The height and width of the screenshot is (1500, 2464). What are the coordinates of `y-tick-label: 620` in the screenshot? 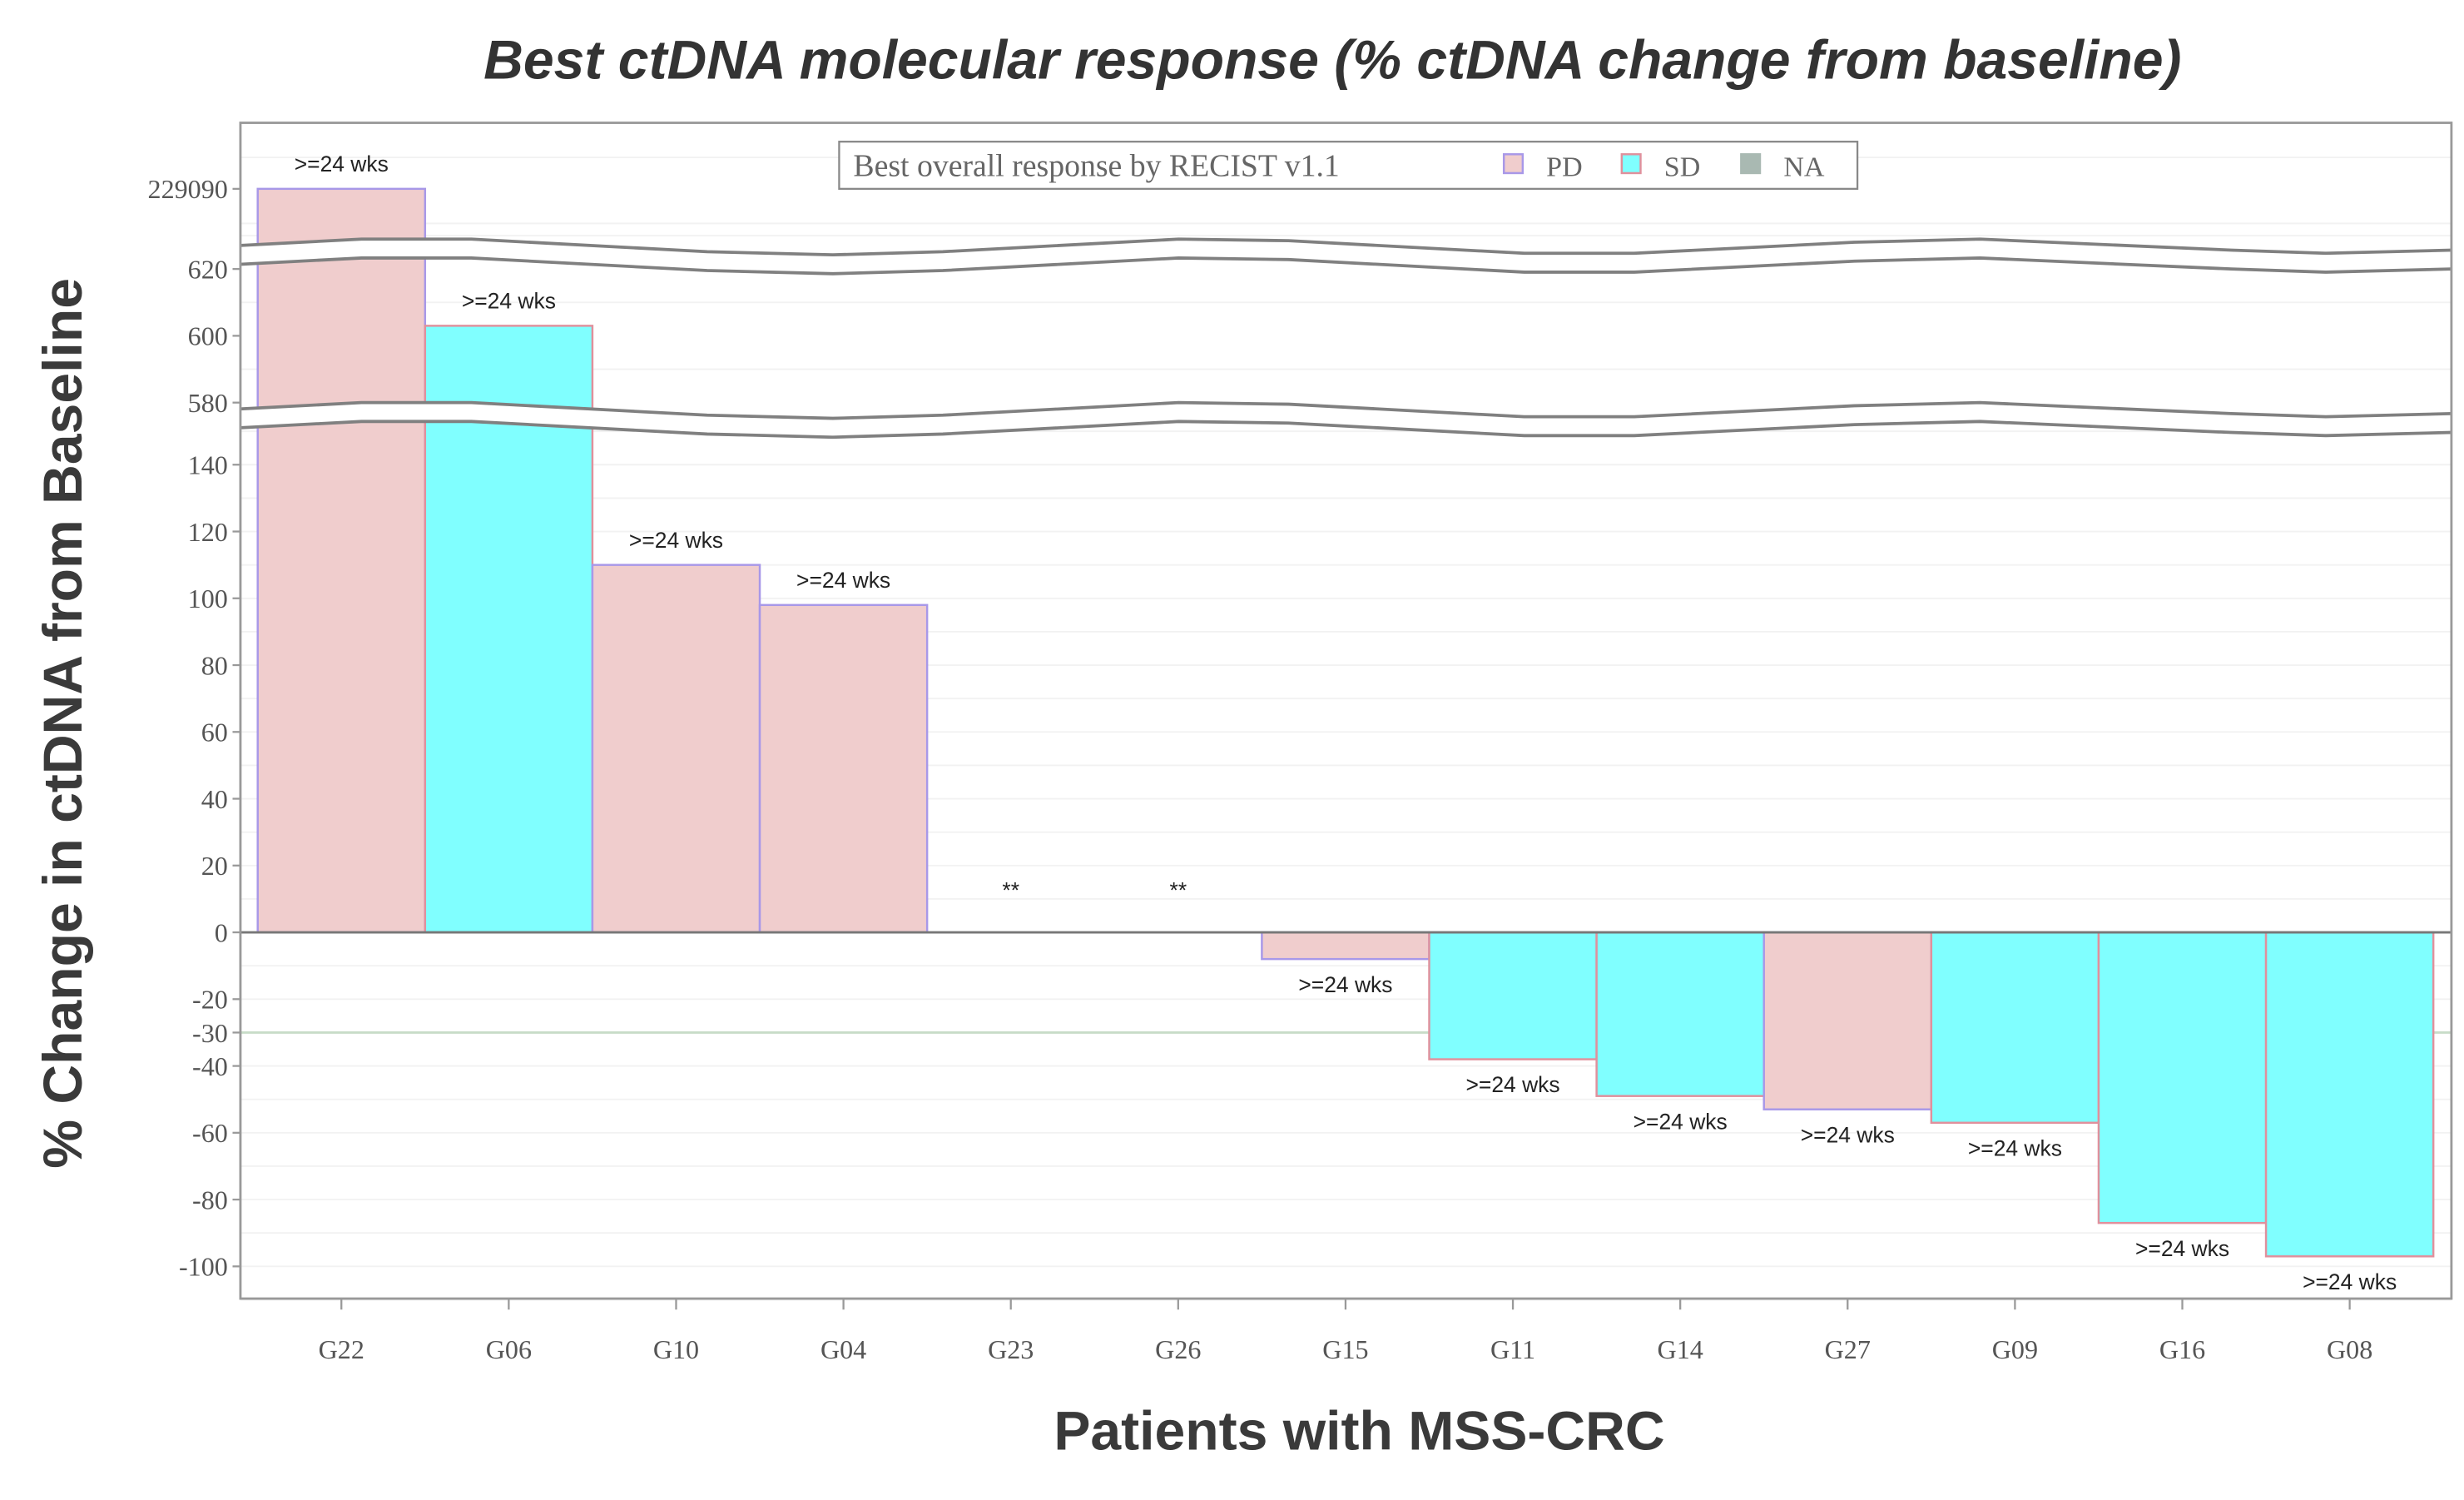 It's located at (208, 269).